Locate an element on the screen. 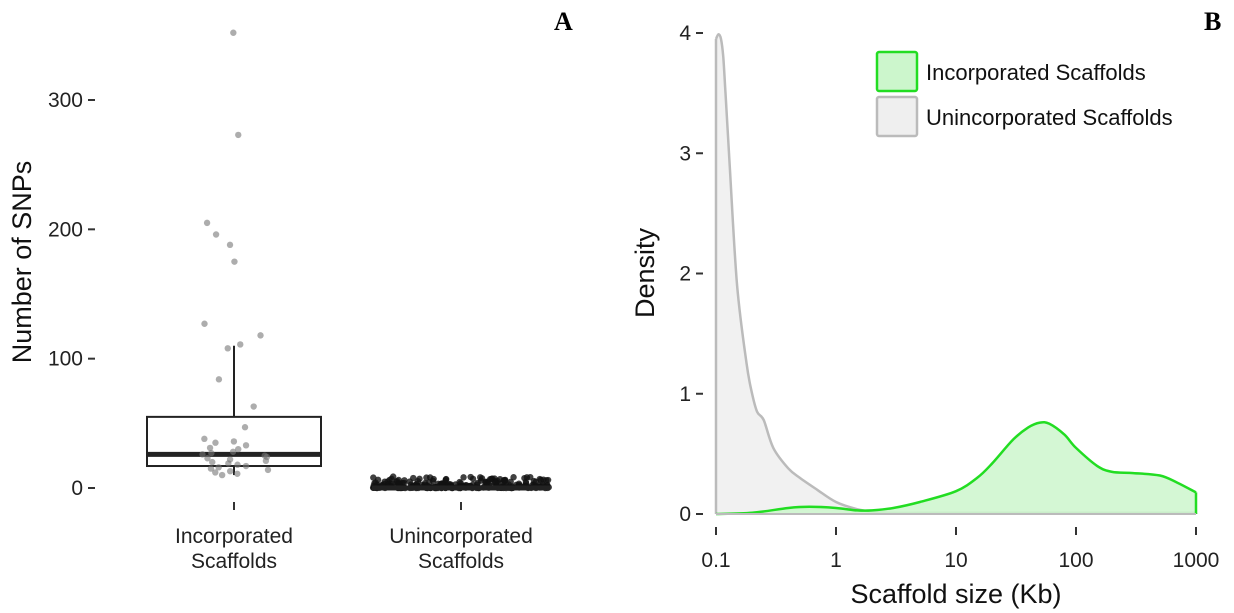 The height and width of the screenshot is (613, 1234). panel-b-y-ticks: 0 1 2 3 4 is located at coordinates (691, 274).